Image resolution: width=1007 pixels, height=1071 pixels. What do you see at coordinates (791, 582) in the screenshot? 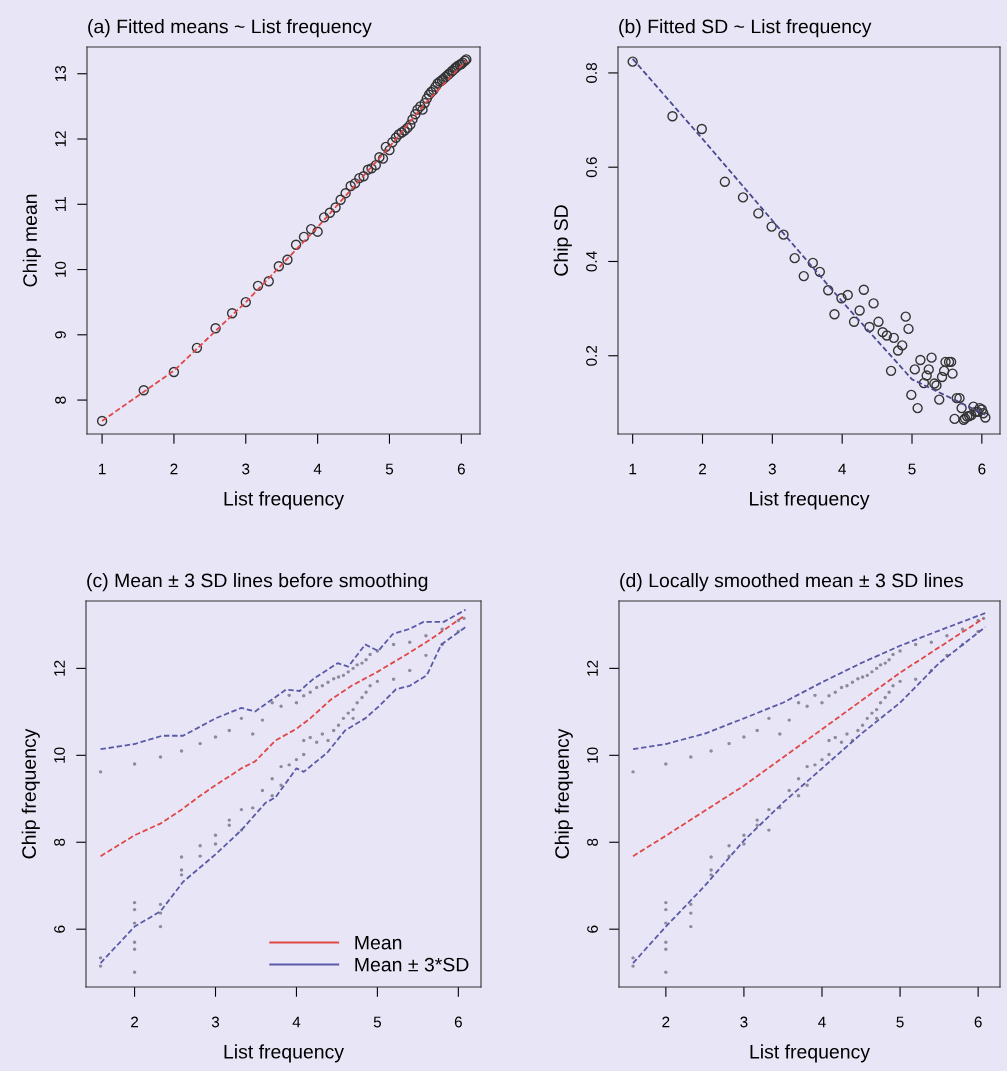
I see `chart-title: (d) Locally smoothed mean ± 3 SD lines` at bounding box center [791, 582].